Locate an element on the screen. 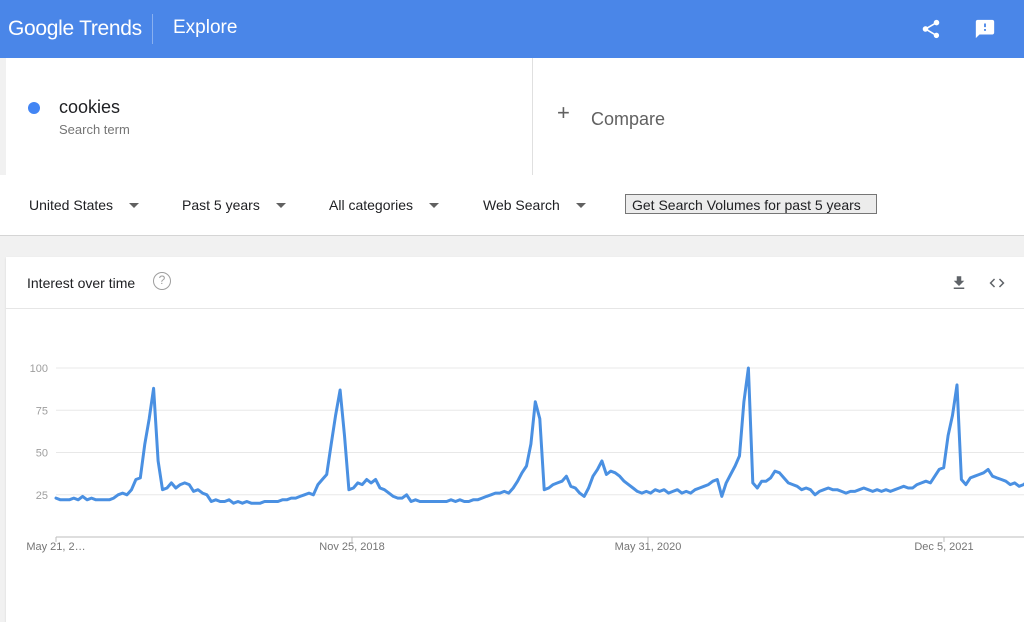  app-header: Google Trends Explore is located at coordinates (512, 29).